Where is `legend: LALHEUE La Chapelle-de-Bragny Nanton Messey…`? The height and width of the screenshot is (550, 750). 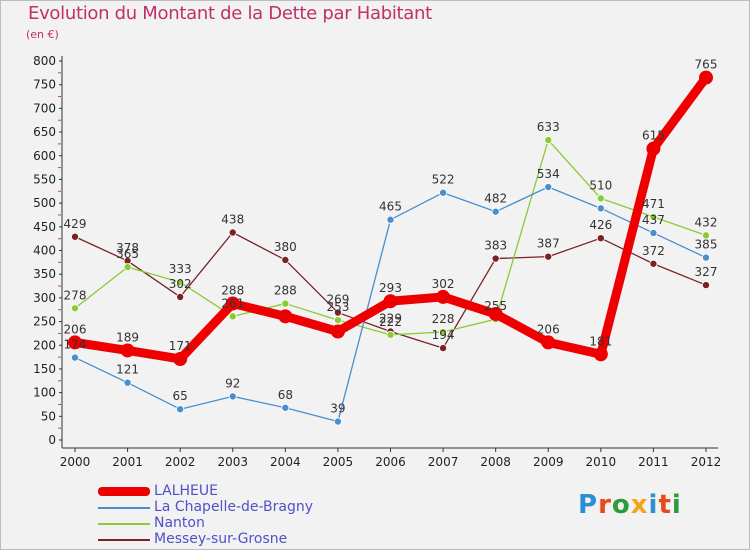
legend: LALHEUE La Chapelle-de-Bragny Nanton Messey… is located at coordinates (258, 515).